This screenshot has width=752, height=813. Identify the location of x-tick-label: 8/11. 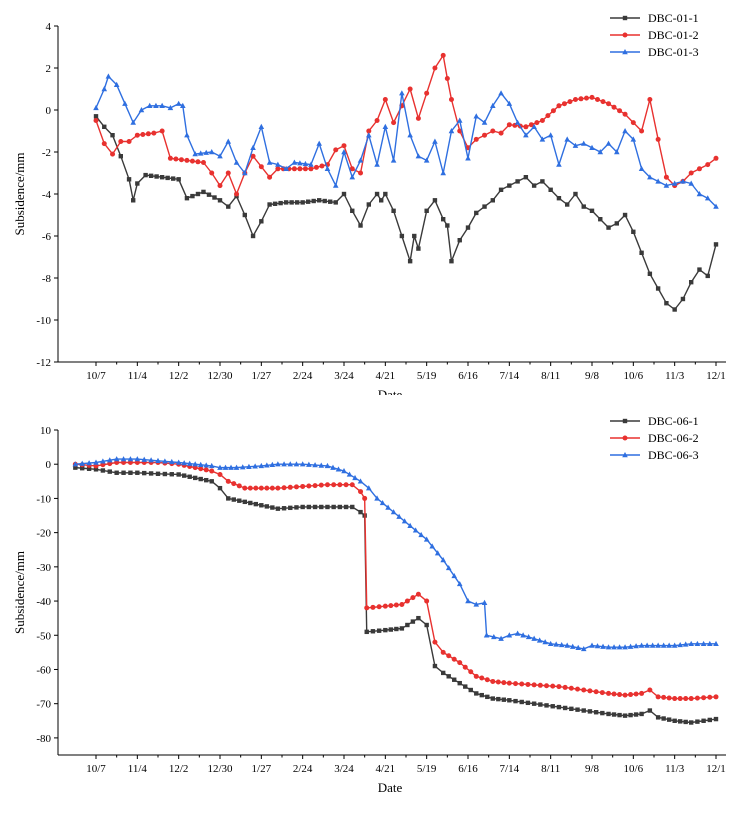
(550, 376).